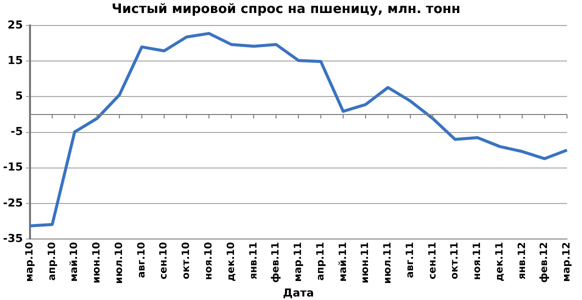 The width and height of the screenshot is (582, 300). What do you see at coordinates (209, 261) in the screenshot?
I see `x-tick-label: ноя.10` at bounding box center [209, 261].